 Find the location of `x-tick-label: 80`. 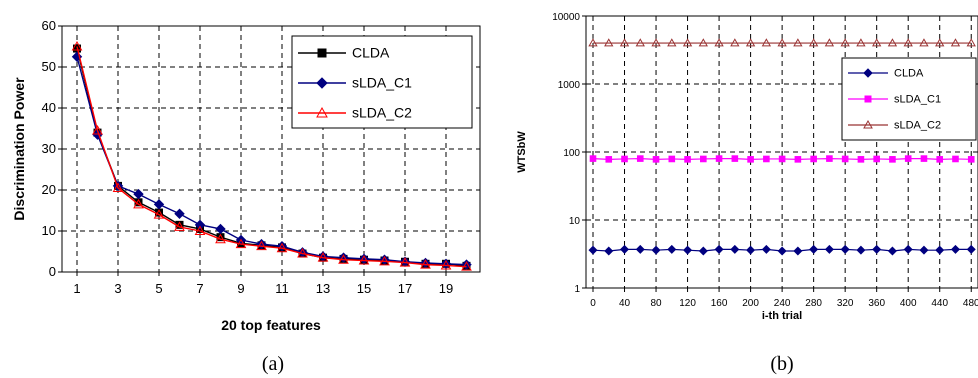

x-tick-label: 80 is located at coordinates (656, 303).